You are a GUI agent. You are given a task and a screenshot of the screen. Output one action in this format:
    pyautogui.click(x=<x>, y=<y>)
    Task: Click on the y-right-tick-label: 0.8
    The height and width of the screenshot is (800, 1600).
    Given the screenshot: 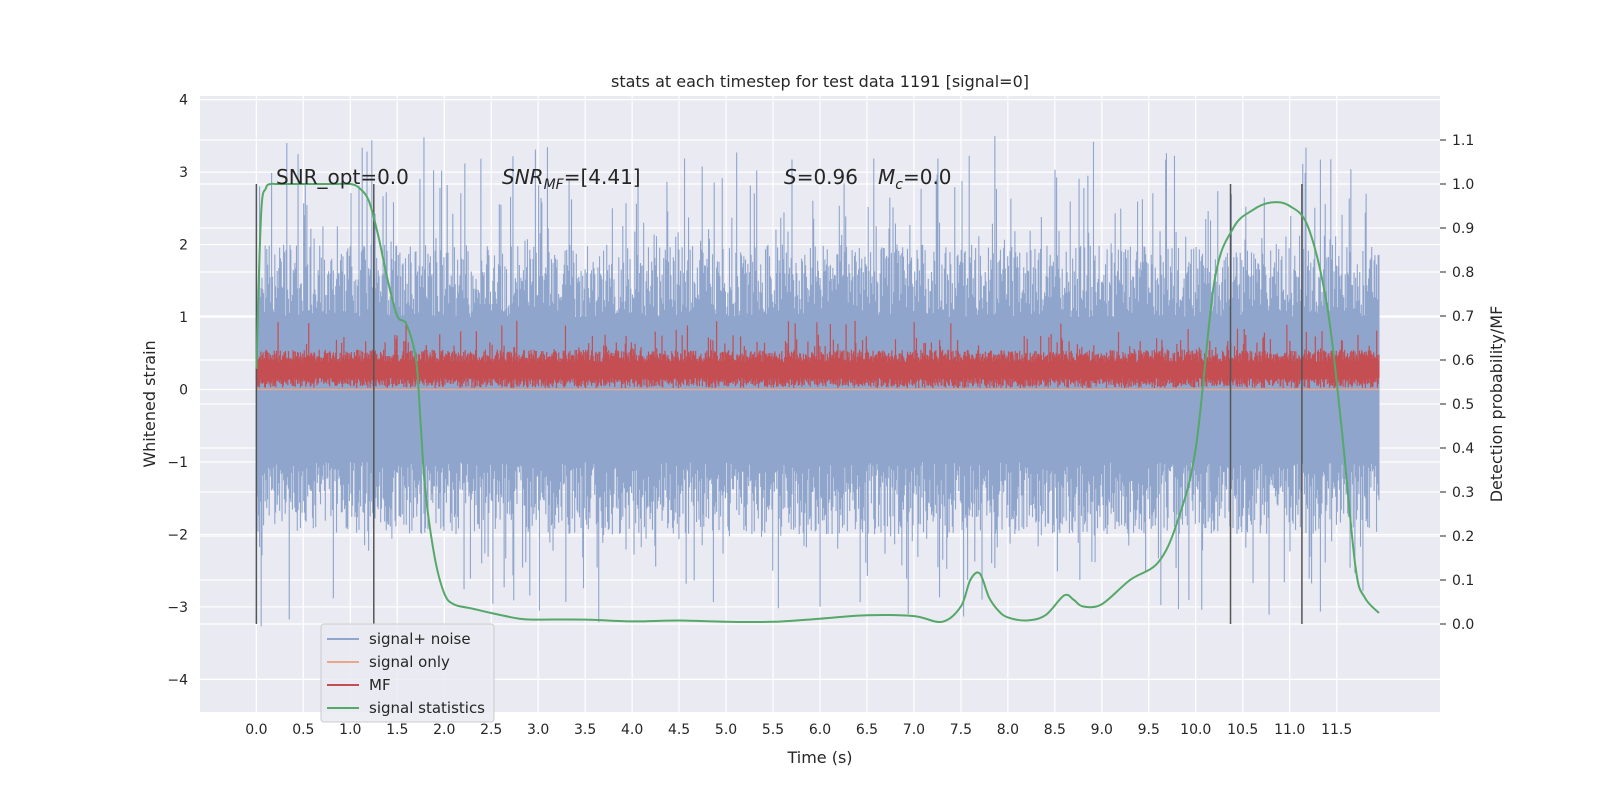 What is the action you would take?
    pyautogui.click(x=1463, y=273)
    